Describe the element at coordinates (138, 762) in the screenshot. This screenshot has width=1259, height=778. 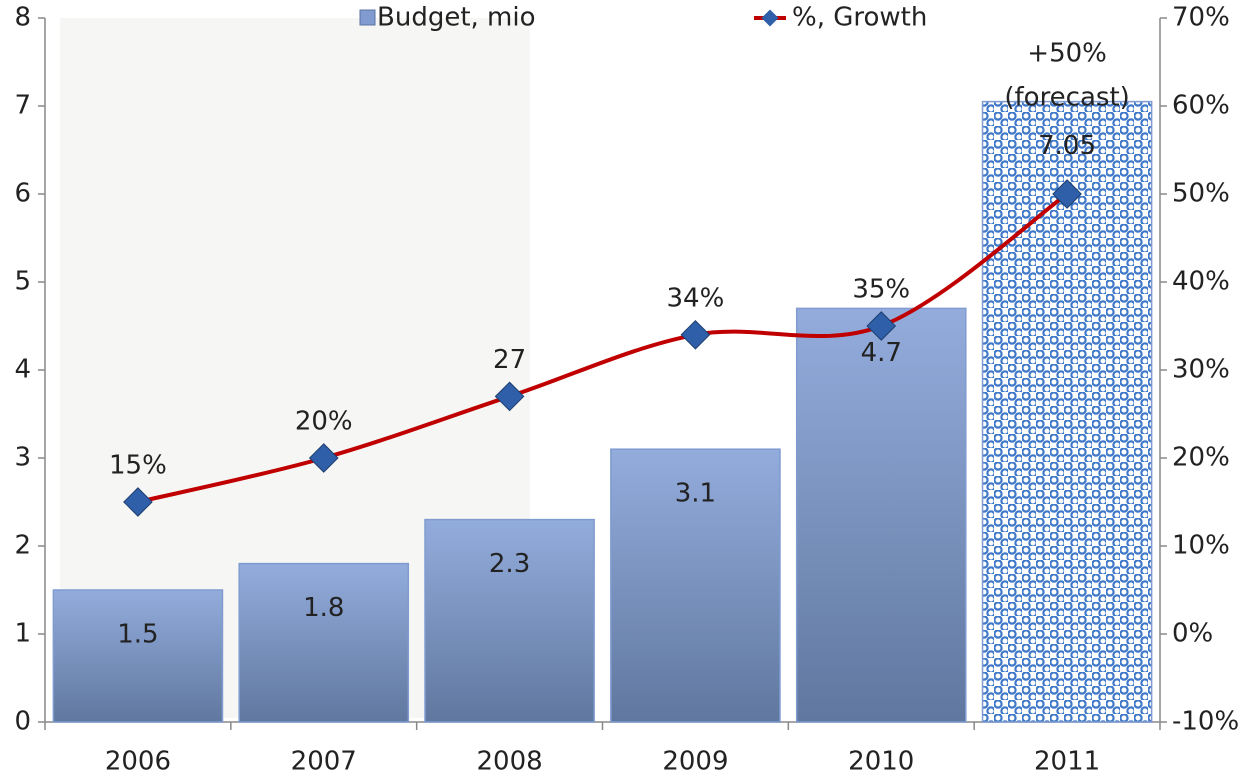
I see `x-tick-label: 2006` at that location.